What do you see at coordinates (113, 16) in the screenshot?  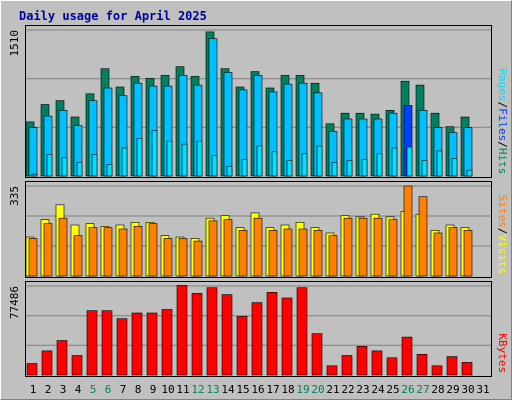 I see `chart-title: Daily usage for April 2025` at bounding box center [113, 16].